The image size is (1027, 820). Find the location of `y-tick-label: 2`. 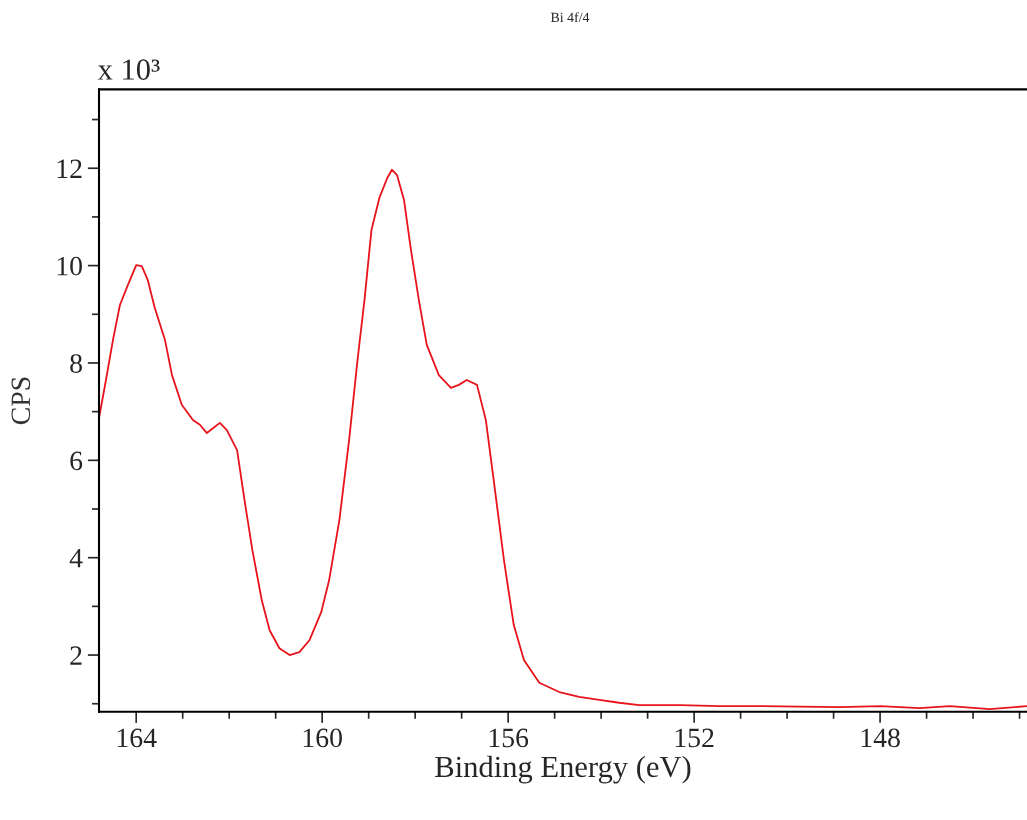

y-tick-label: 2 is located at coordinates (76, 655).